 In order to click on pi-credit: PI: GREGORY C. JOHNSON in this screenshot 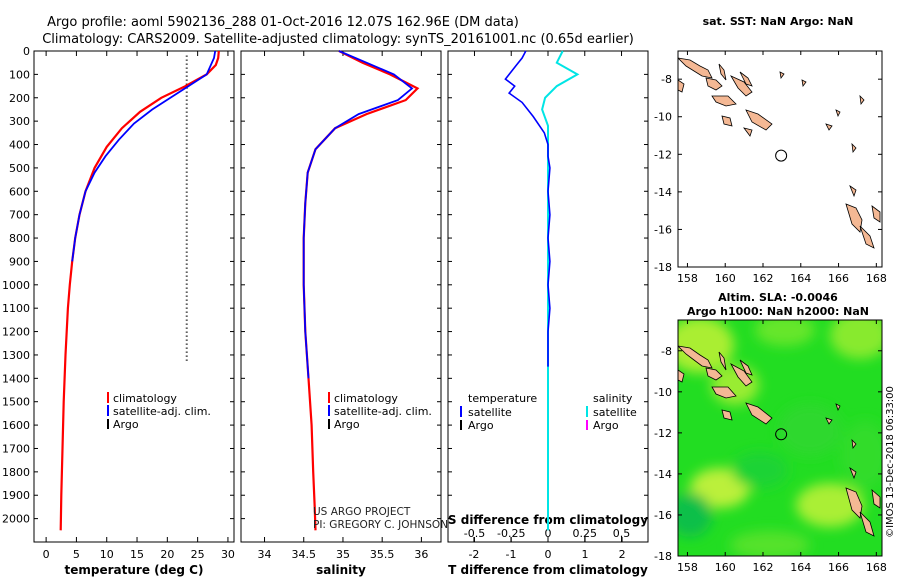, I will do `click(380, 525)`.